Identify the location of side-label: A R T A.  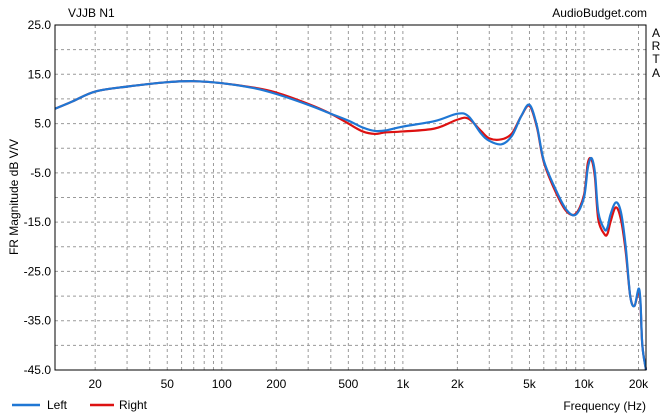
(656, 53).